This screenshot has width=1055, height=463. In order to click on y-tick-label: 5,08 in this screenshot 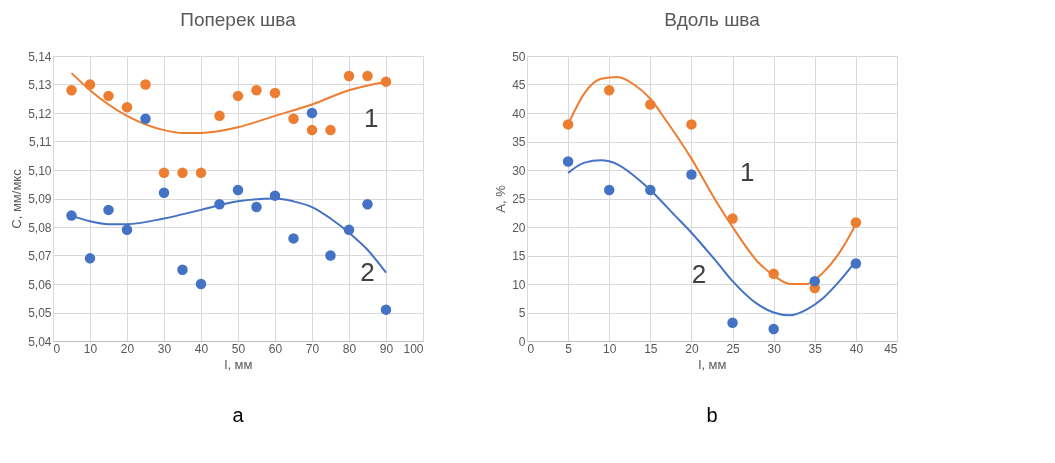, I will do `click(40, 227)`.